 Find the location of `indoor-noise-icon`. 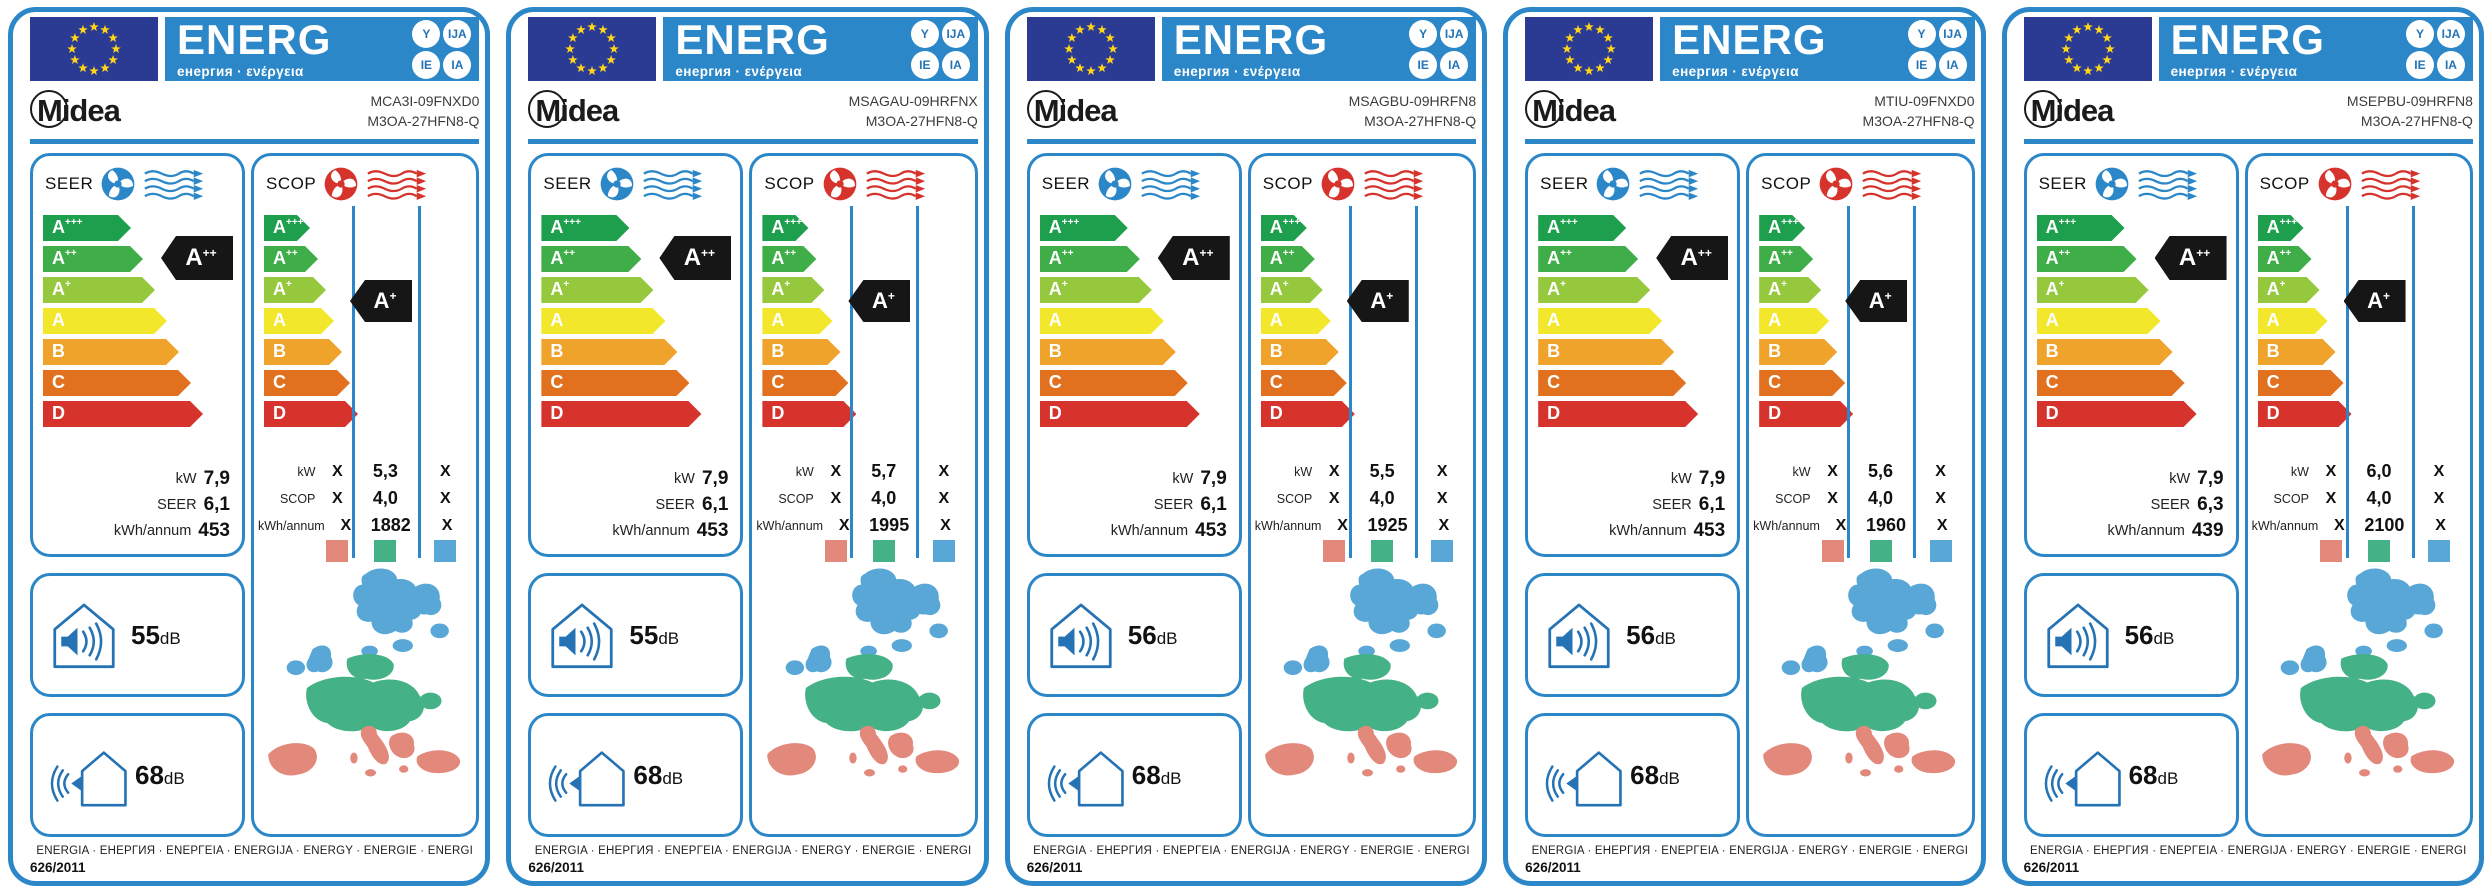

indoor-noise-icon is located at coordinates (1081, 636).